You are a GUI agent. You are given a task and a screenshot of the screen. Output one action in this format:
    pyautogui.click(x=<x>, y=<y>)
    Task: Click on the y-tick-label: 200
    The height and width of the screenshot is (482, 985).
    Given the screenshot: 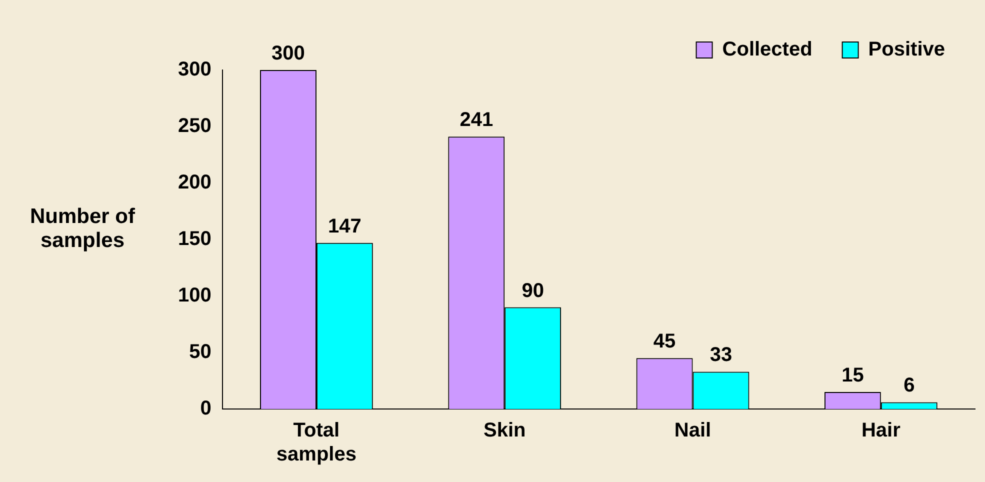 What is the action you would take?
    pyautogui.click(x=195, y=183)
    